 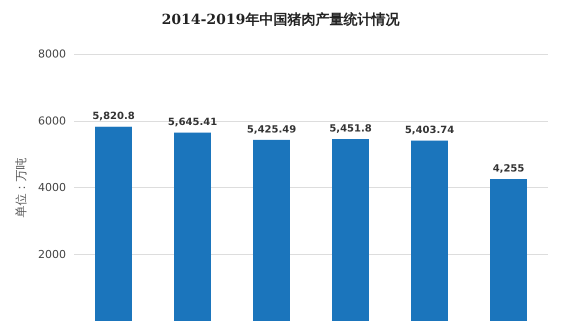 I want to click on y-axis-title: 单位：万吨, so click(x=21, y=188).